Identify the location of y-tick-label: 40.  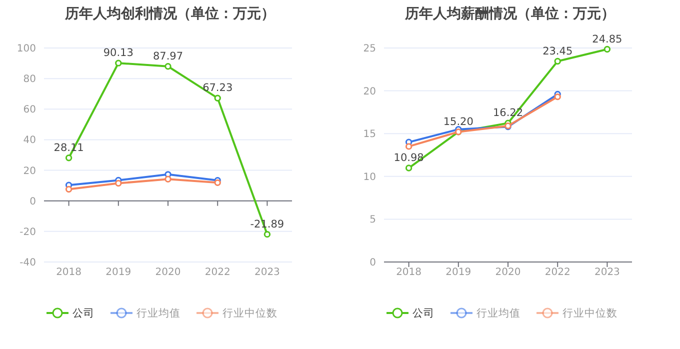
(29, 140).